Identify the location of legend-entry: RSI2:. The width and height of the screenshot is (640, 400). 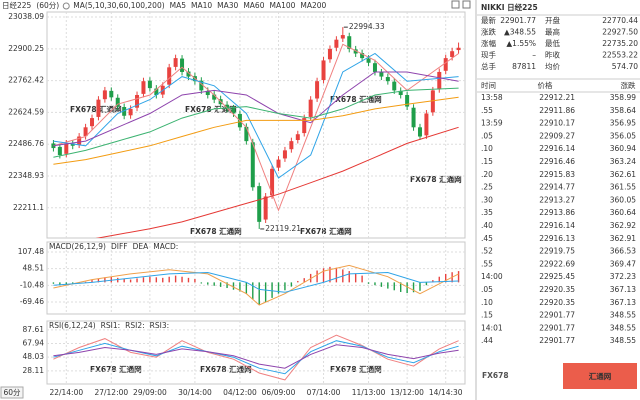
(134, 325).